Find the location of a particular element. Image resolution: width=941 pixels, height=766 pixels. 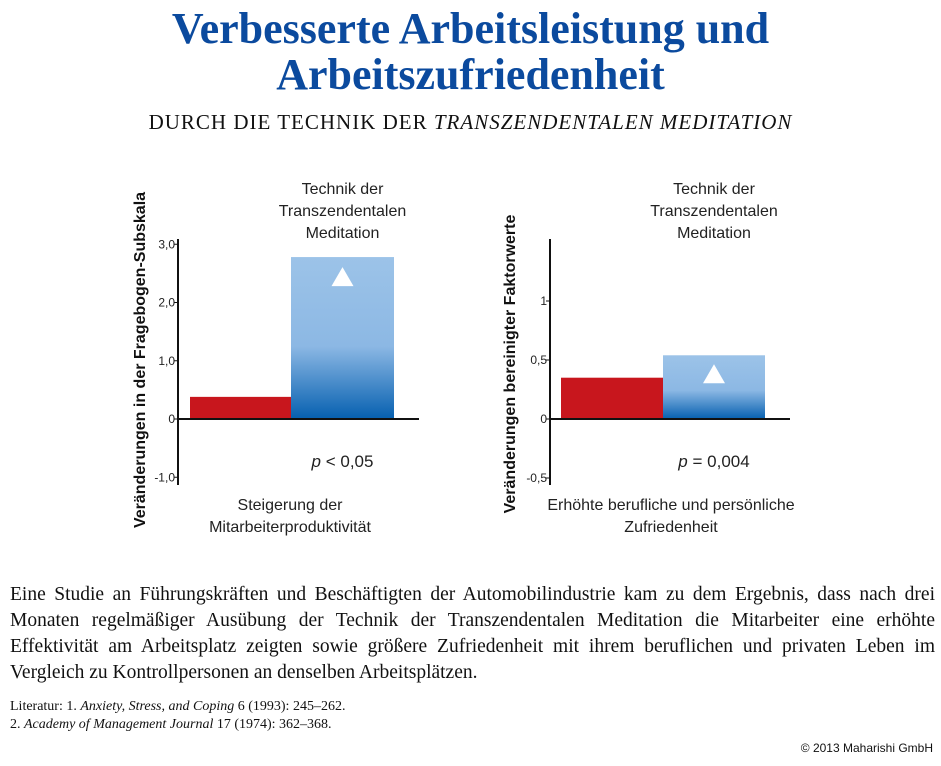

ref2-prefix: 2. is located at coordinates (17, 724).